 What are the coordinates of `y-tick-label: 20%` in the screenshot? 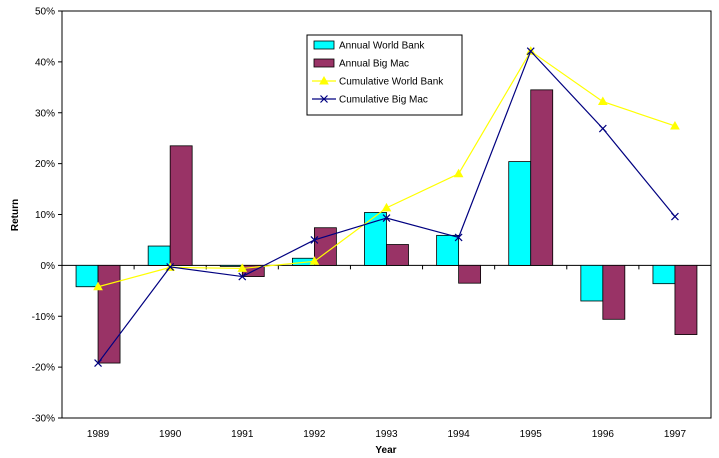 It's located at (45, 164).